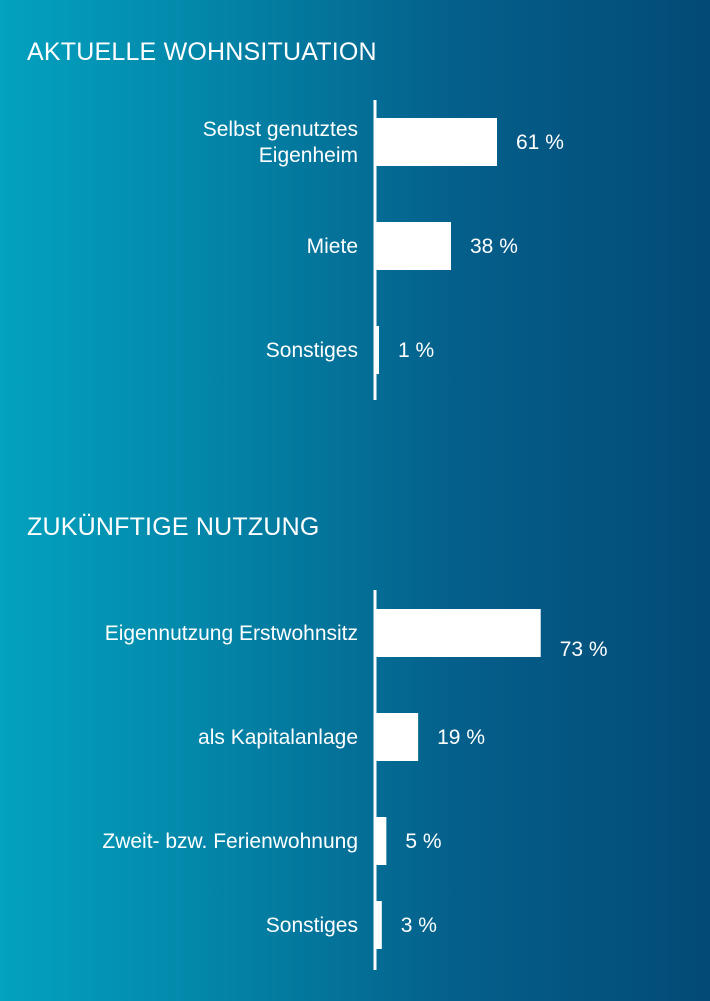 The image size is (710, 1001). Describe the element at coordinates (461, 737) in the screenshot. I see `value-label-1-1: 19 %` at that location.